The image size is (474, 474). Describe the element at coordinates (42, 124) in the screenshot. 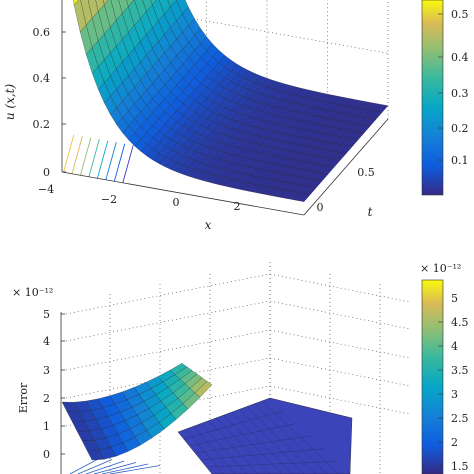

I see `z-tick-label: 0.2` at that location.